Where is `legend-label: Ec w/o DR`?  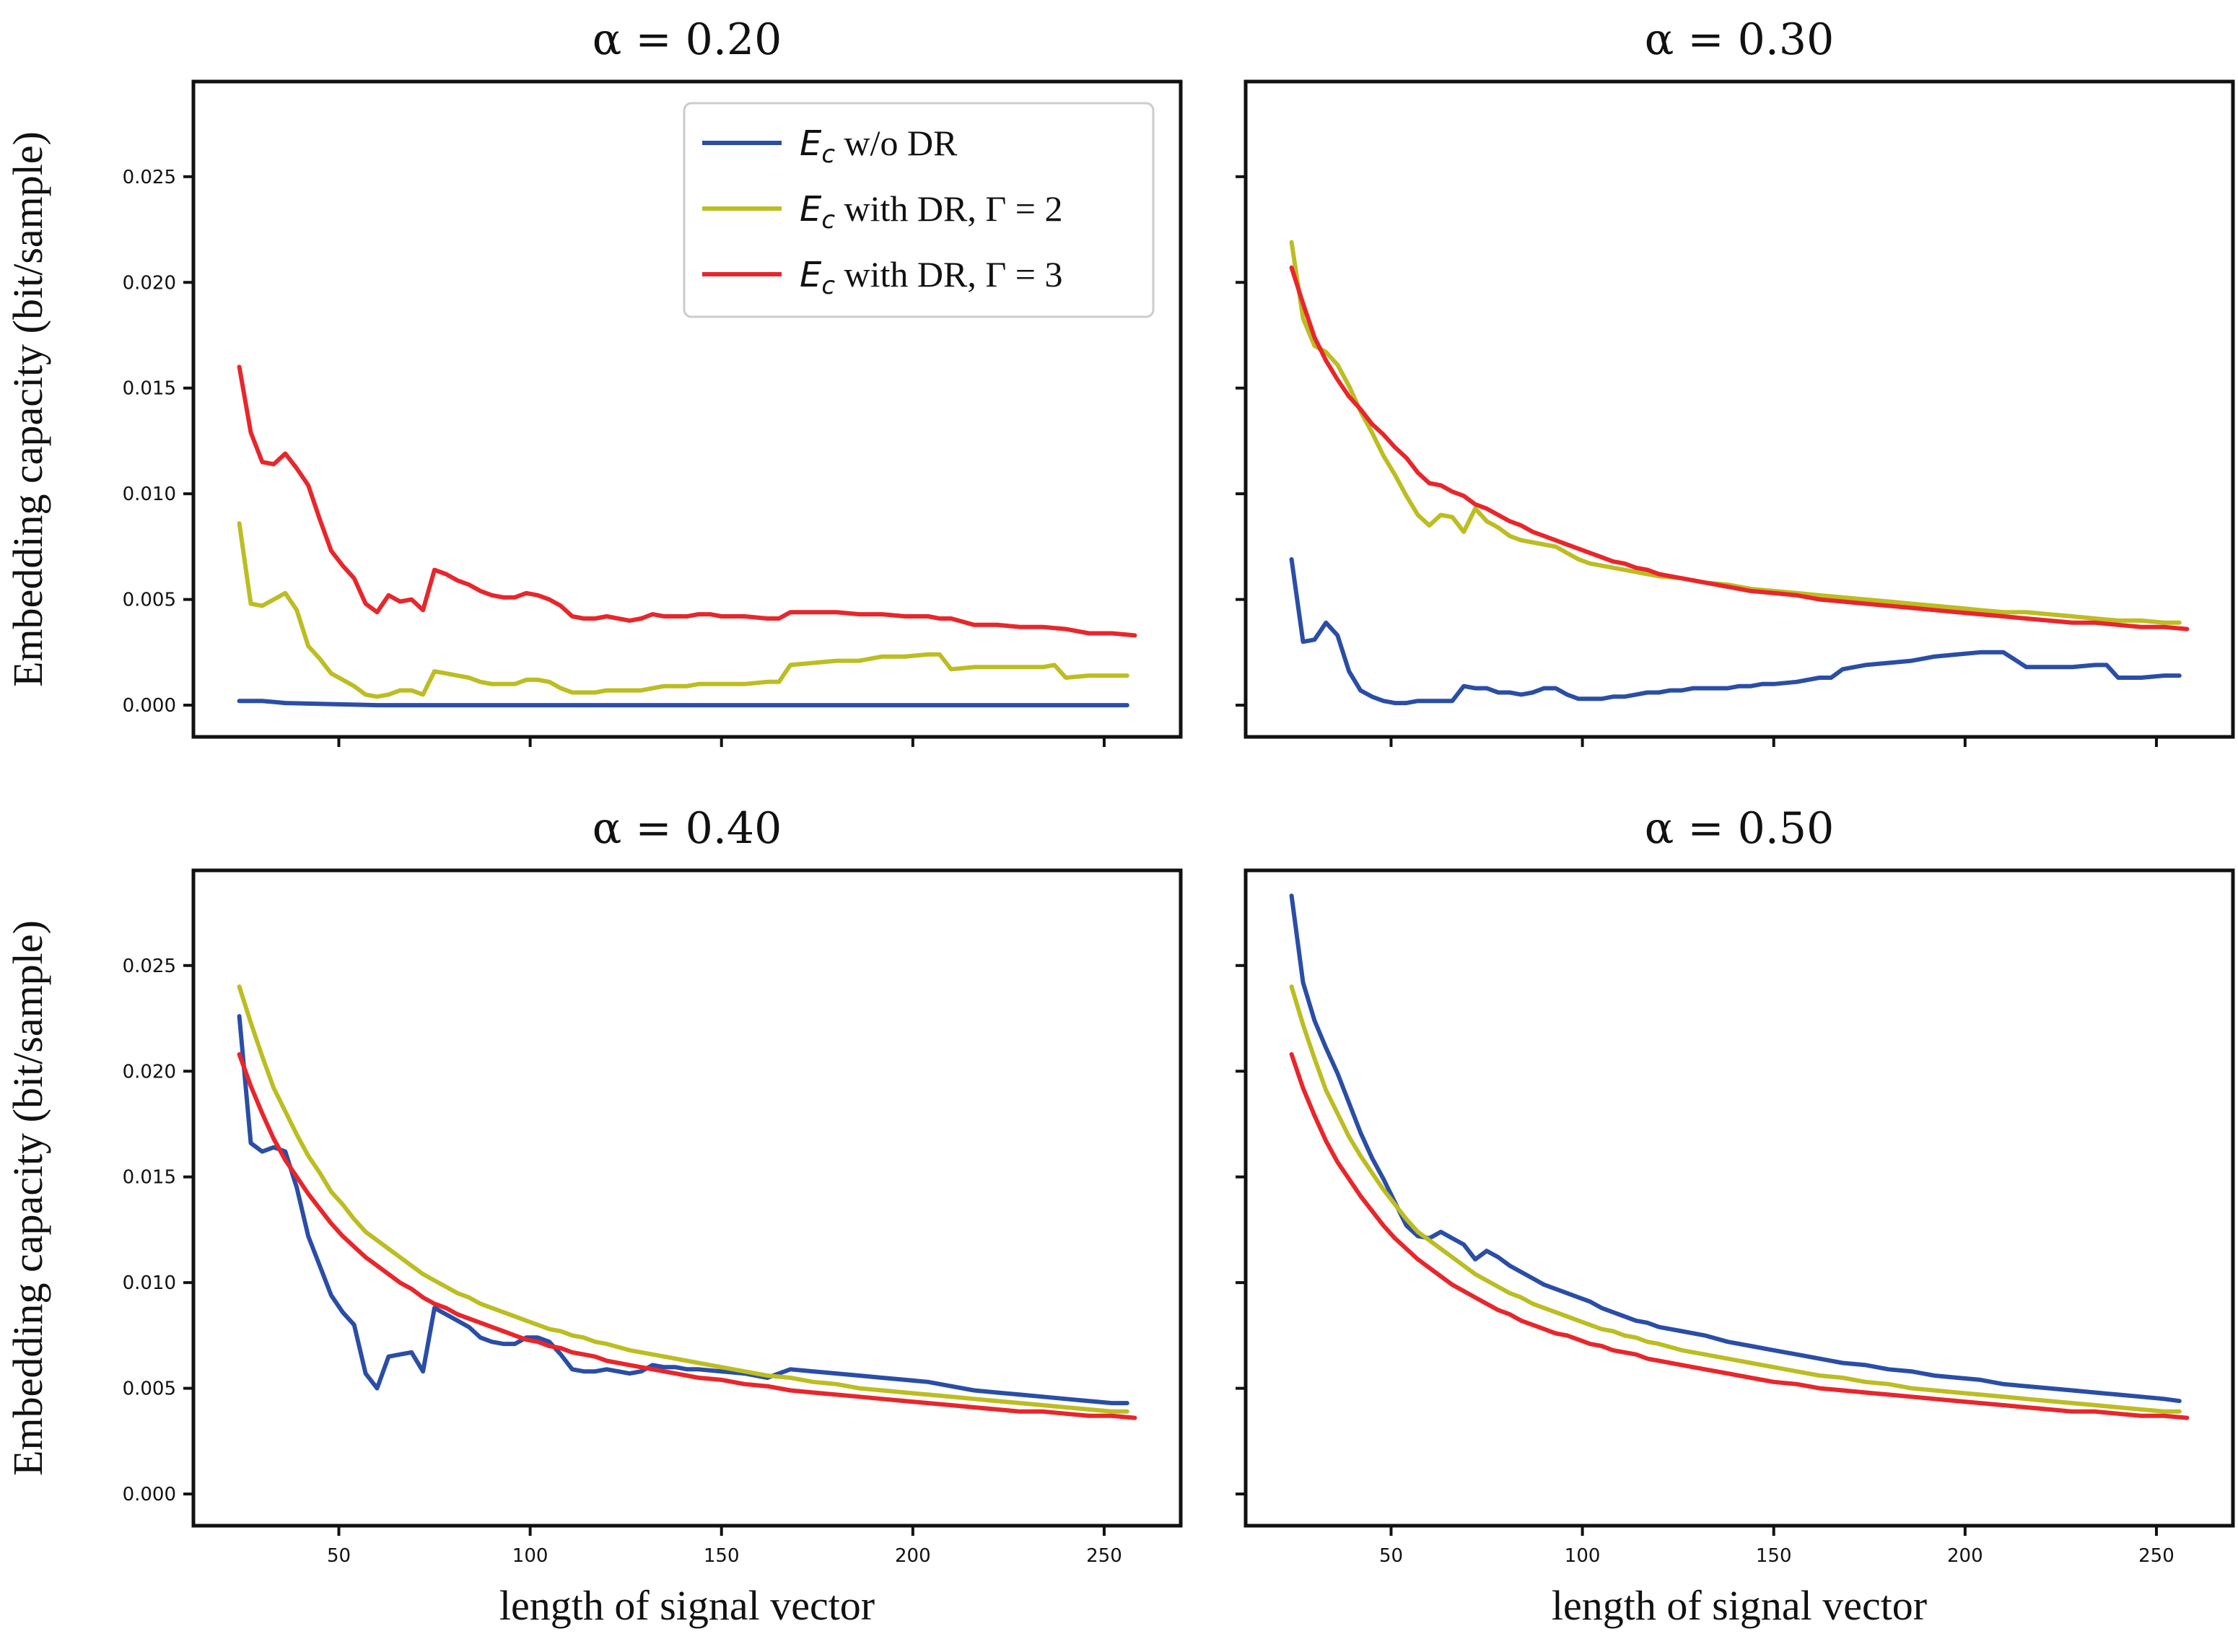 legend-label: Ec w/o DR is located at coordinates (879, 146).